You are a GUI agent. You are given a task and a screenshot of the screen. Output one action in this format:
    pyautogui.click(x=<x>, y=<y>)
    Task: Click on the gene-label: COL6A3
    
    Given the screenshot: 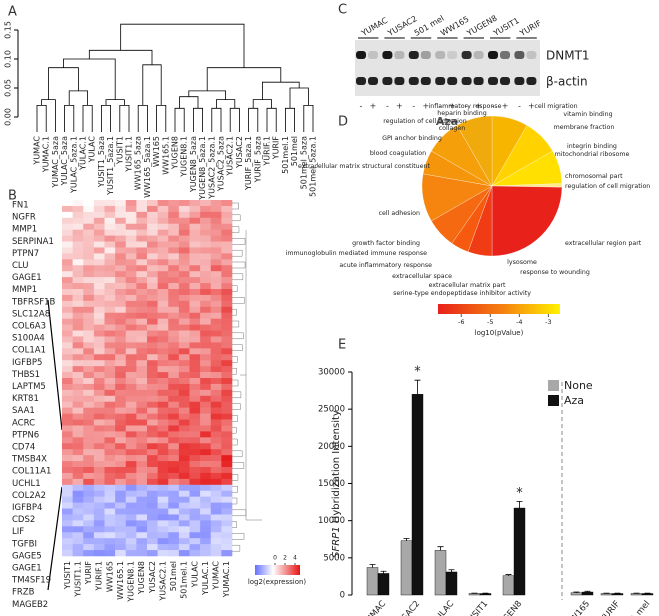 What is the action you would take?
    pyautogui.click(x=29, y=327)
    